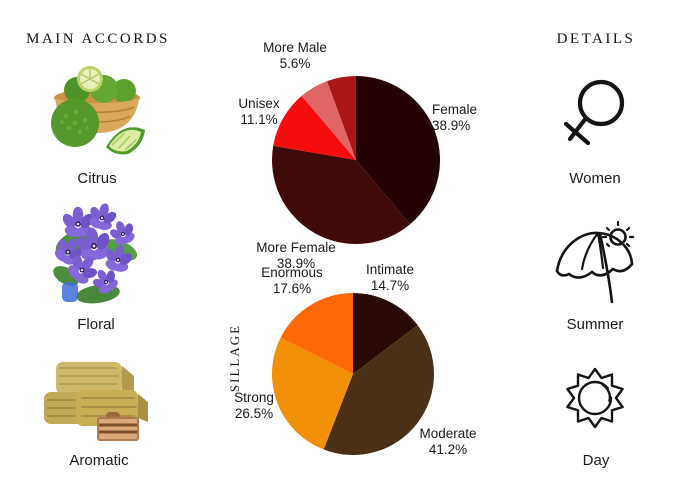 This screenshot has width=700, height=500. What do you see at coordinates (398, 150) in the screenshot?
I see `pie-slice-female` at bounding box center [398, 150].